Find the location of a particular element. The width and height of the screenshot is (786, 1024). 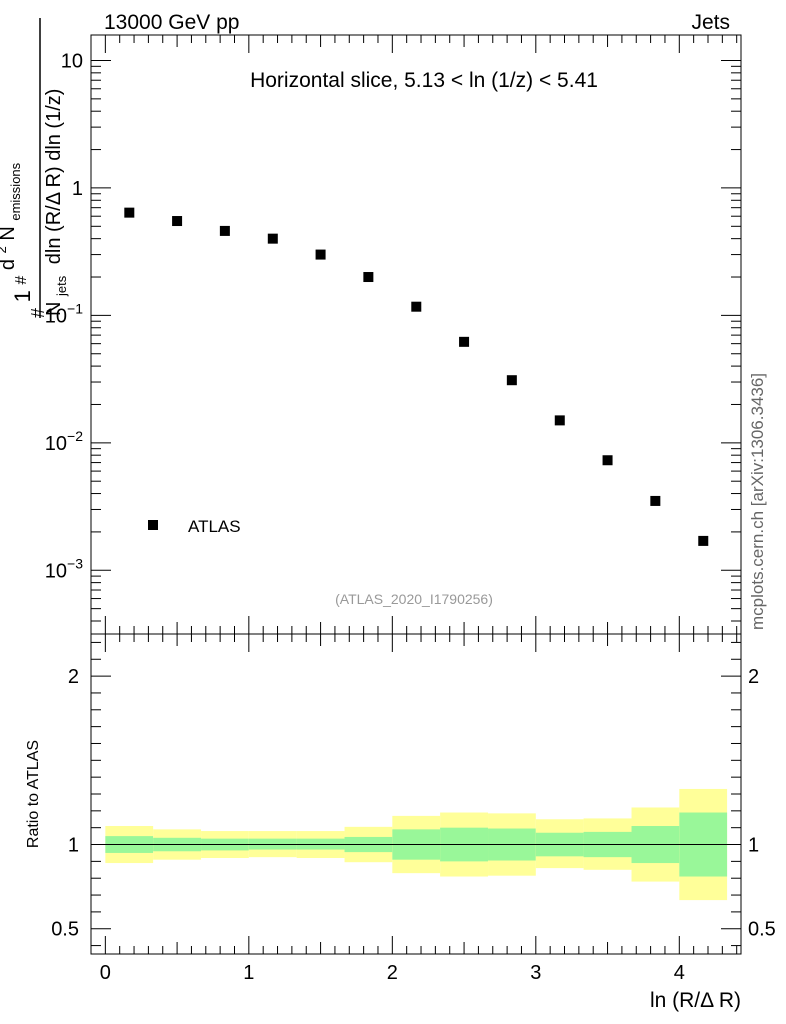

main-y-tick-label: 10⁻² is located at coordinates (64, 441).